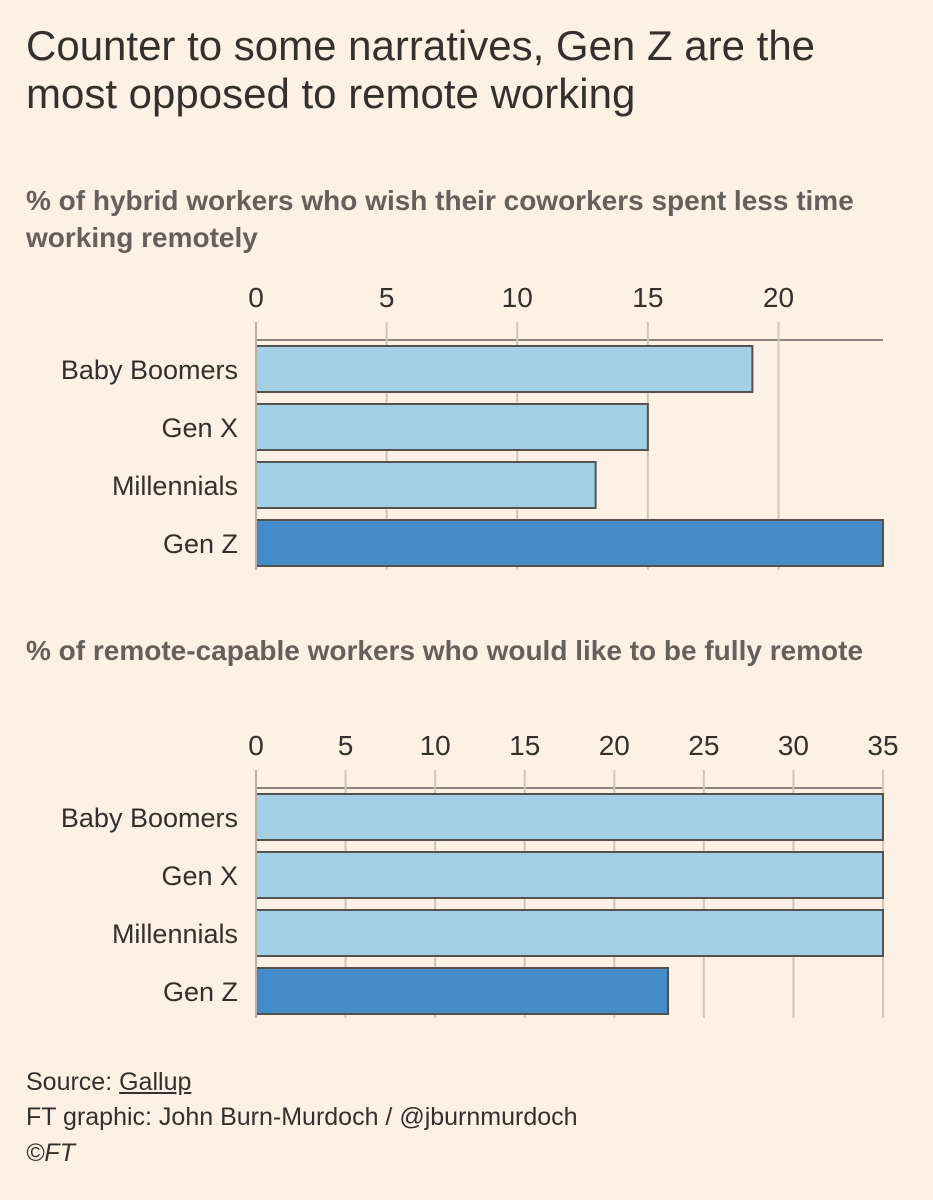  Describe the element at coordinates (50, 1153) in the screenshot. I see `copyright: ©FT` at that location.